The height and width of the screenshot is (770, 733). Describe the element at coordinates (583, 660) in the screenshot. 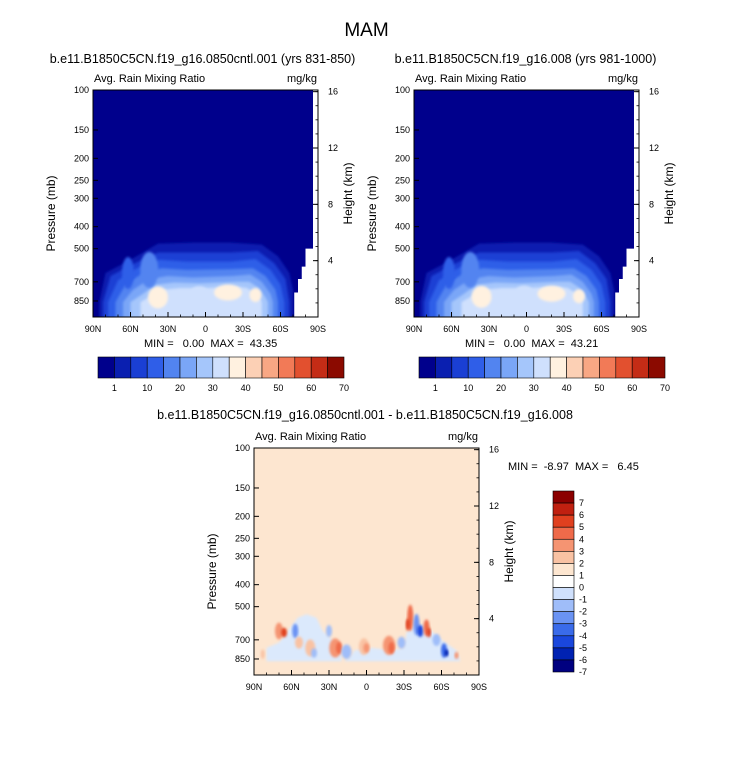

I see `colorbar-label: -6` at that location.